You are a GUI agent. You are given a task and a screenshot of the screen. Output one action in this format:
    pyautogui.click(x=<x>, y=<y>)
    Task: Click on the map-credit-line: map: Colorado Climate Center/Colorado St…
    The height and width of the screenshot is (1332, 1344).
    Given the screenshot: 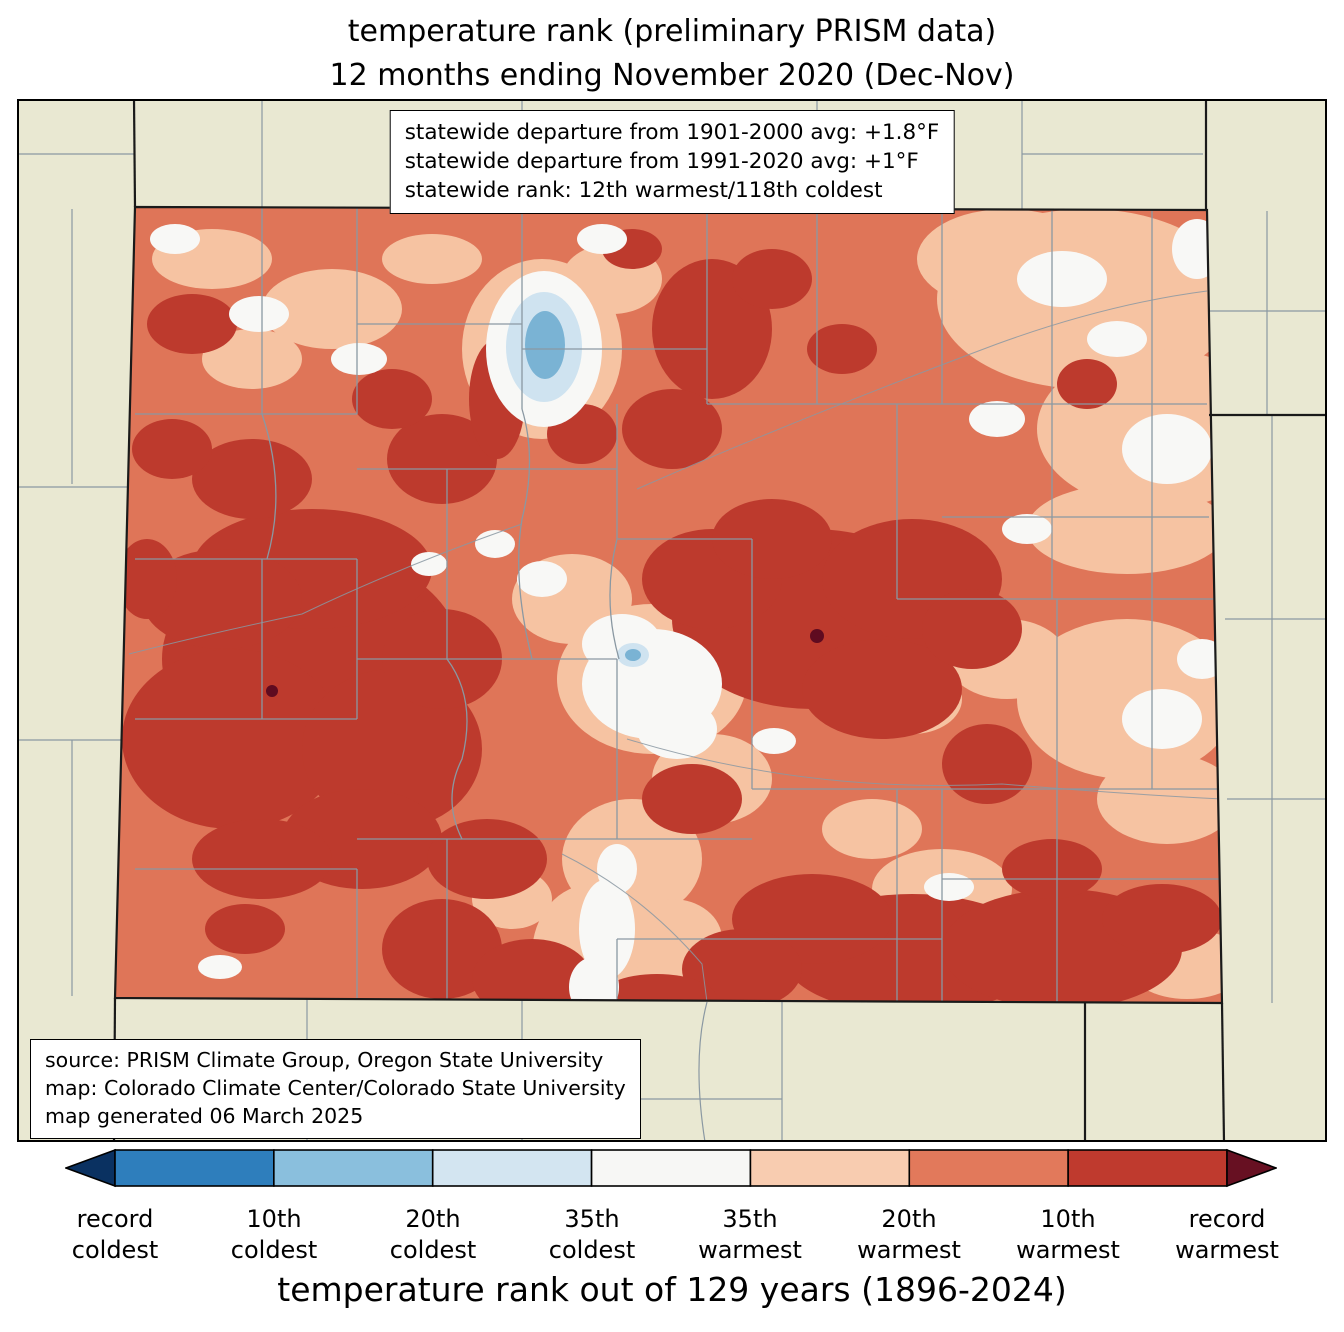 What is the action you would take?
    pyautogui.click(x=335, y=1087)
    